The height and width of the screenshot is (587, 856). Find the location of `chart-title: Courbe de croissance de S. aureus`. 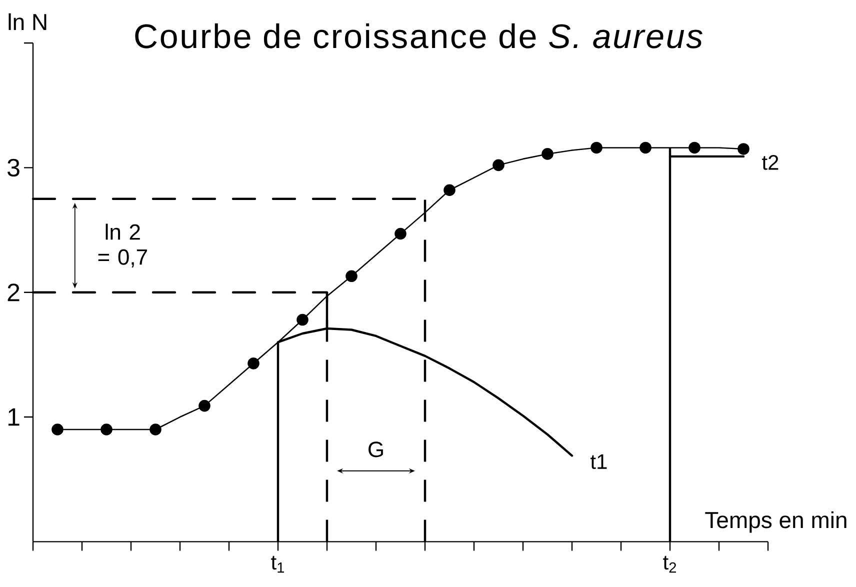

chart-title: Courbe de croissance de S. aureus is located at coordinates (418, 35).